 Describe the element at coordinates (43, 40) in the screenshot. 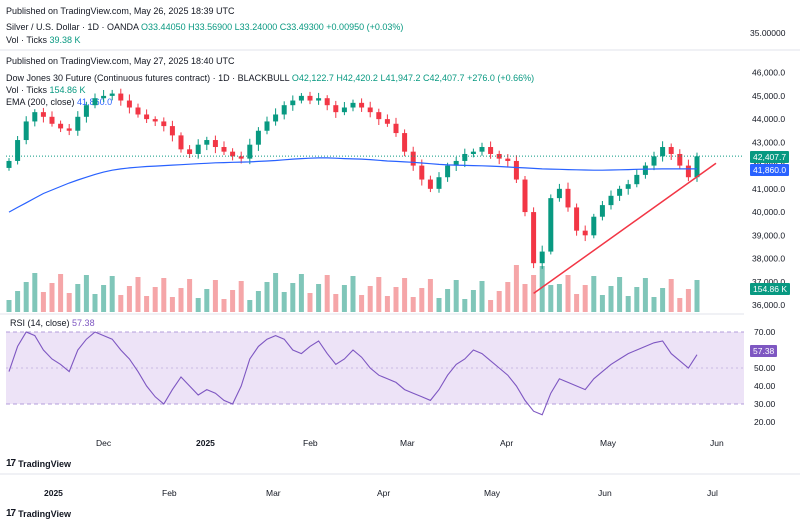

I see `back-volume-row: Vol · Ticks 39.38 K` at that location.